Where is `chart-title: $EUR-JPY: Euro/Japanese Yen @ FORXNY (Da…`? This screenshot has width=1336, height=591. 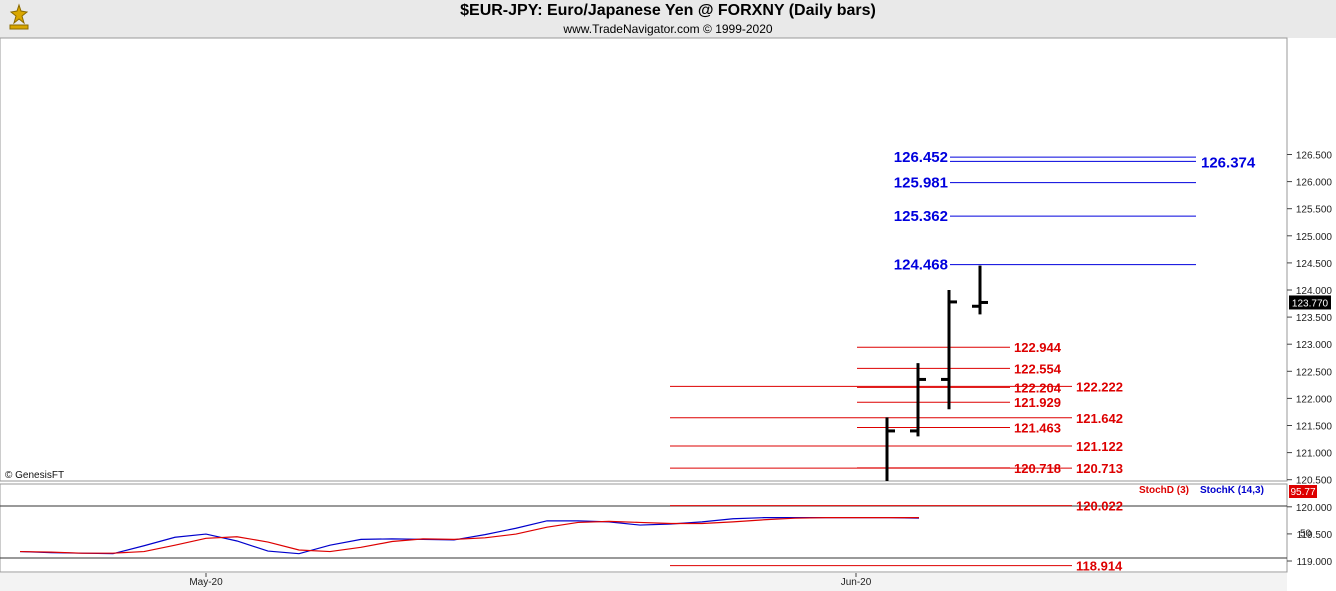
chart-title: $EUR-JPY: Euro/Japanese Yen @ FORXNY (Da… is located at coordinates (668, 10).